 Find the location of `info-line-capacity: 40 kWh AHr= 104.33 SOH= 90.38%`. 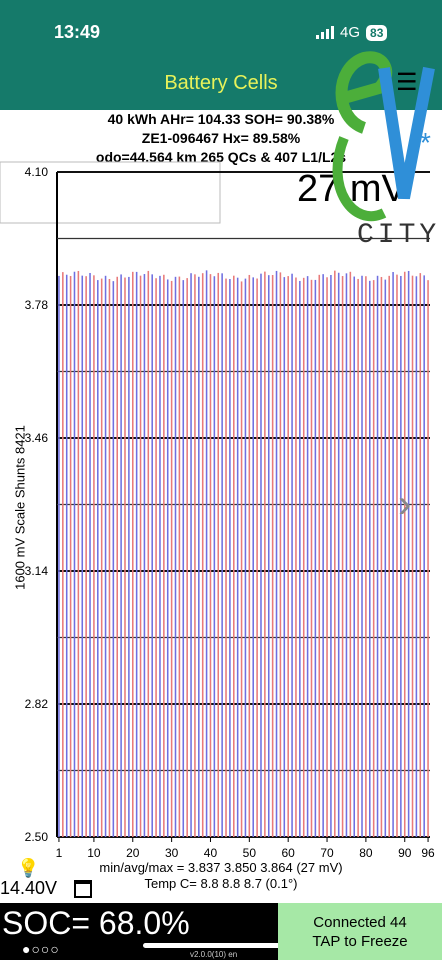

info-line-capacity: 40 kWh AHr= 104.33 SOH= 90.38% is located at coordinates (221, 119).